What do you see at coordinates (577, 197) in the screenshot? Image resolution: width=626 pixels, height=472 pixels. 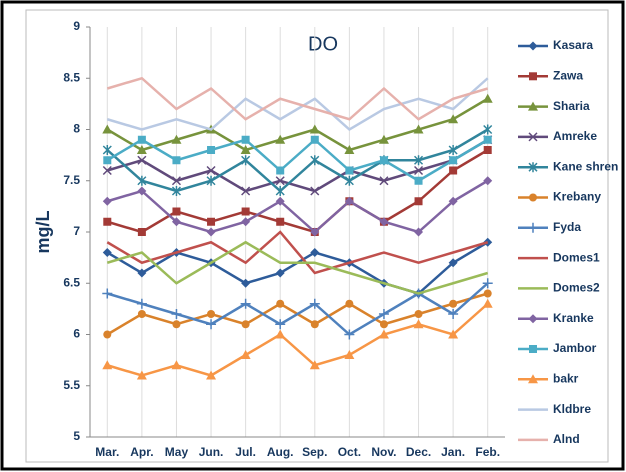 I see `legend-label: Krebany` at bounding box center [577, 197].